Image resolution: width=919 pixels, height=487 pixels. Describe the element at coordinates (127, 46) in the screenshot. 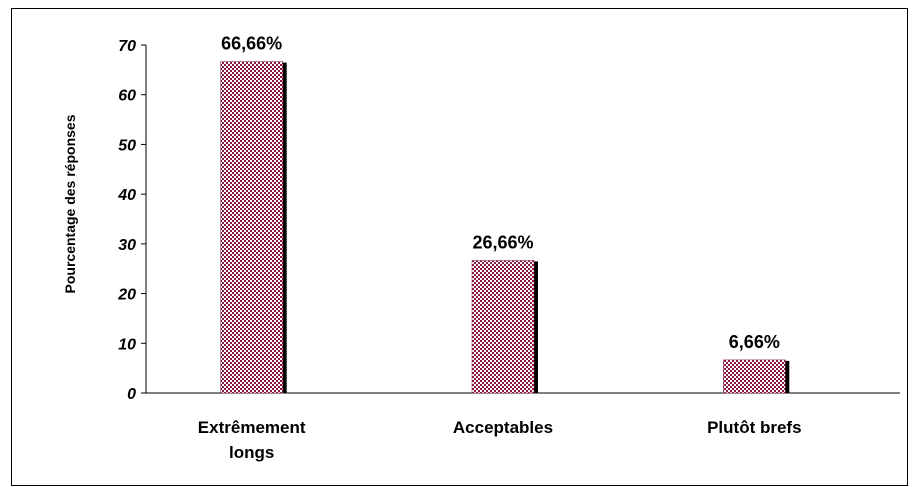

I see `y-tick-label: 70` at that location.